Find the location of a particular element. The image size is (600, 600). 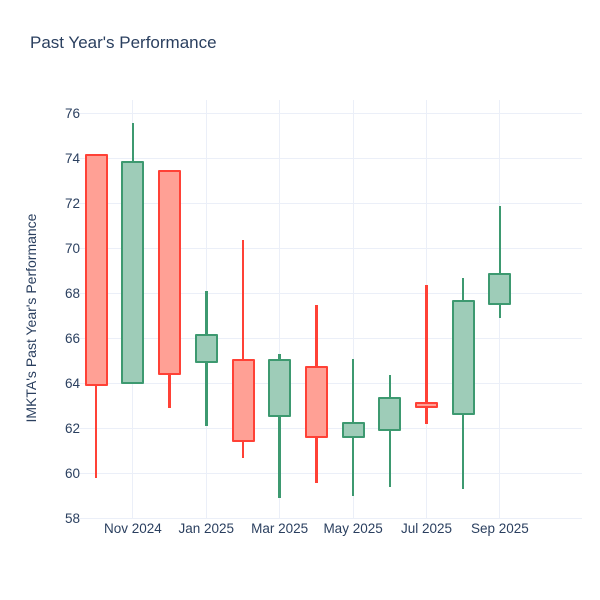

candle-body-nov-2024 is located at coordinates (133, 272).